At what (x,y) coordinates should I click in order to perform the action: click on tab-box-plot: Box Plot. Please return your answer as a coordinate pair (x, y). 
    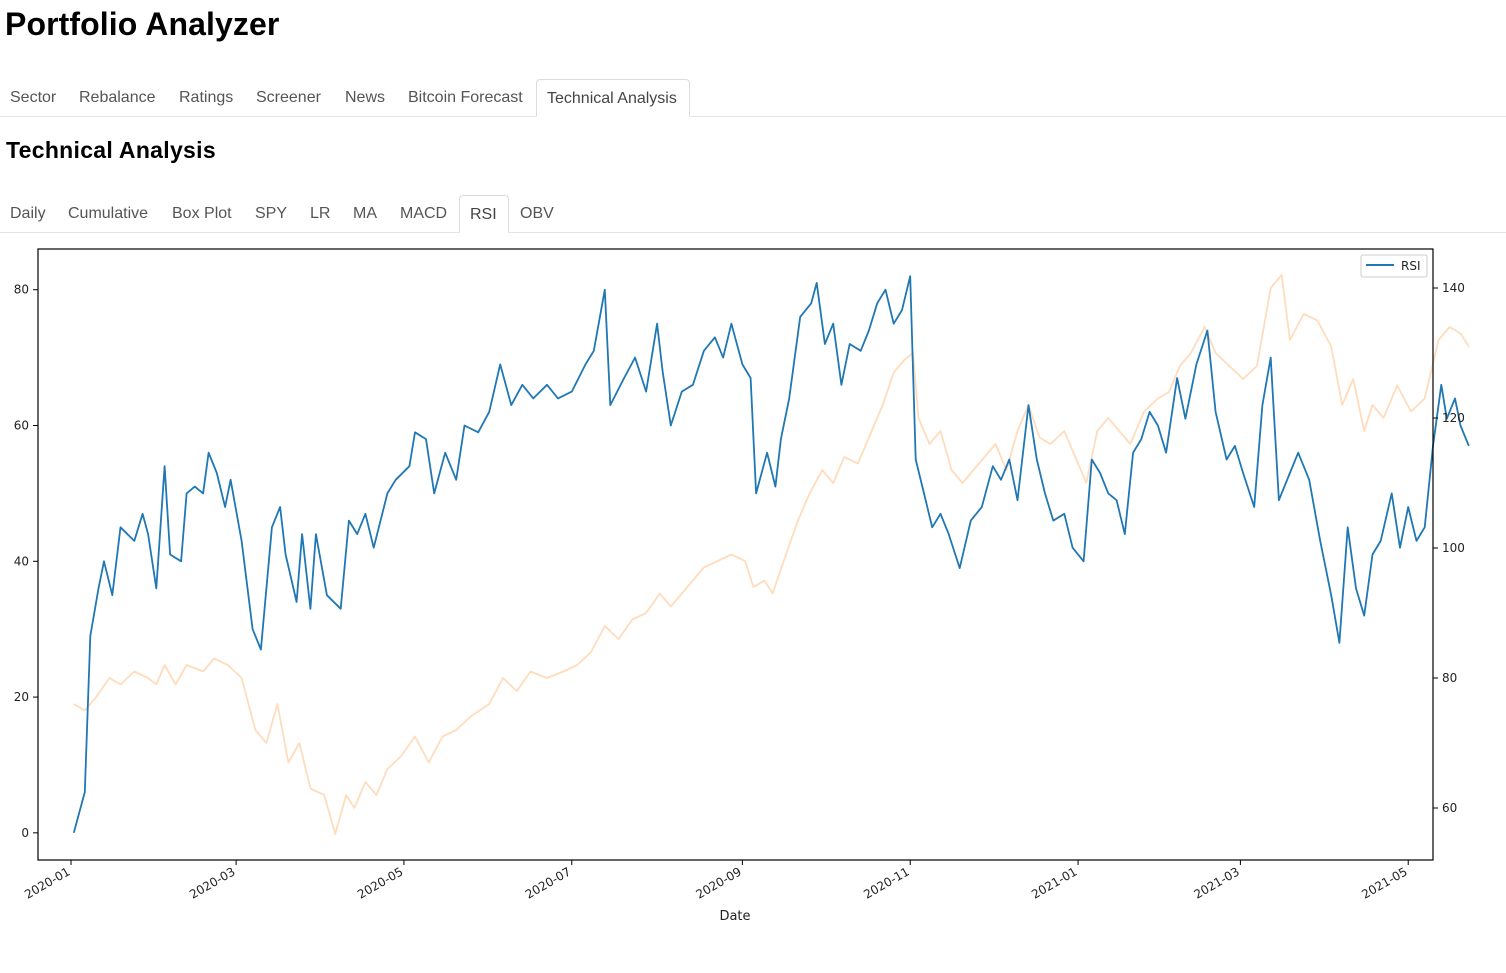
    Looking at the image, I should click on (202, 213).